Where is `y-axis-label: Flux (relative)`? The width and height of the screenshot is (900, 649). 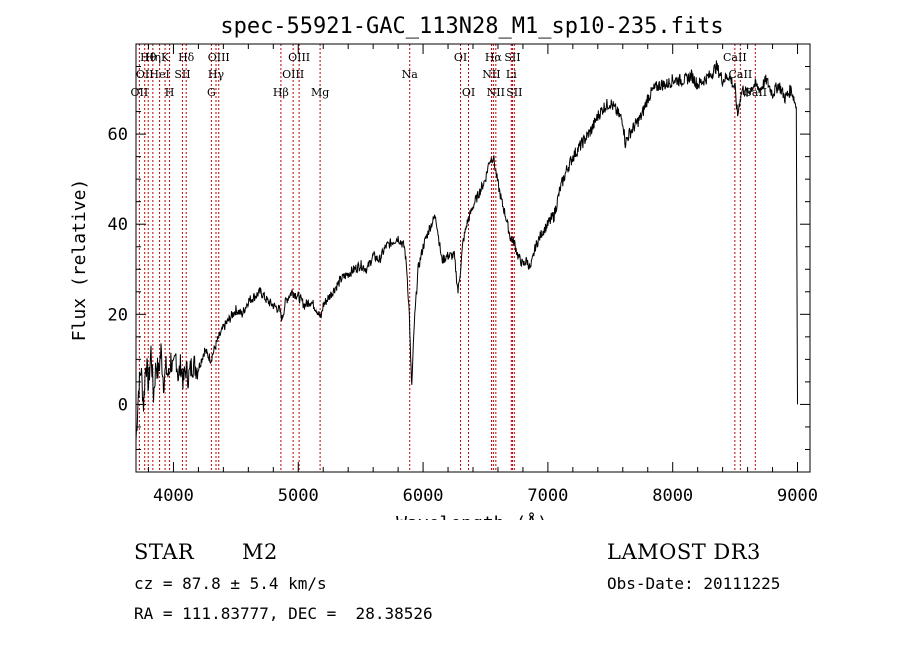 y-axis-label: Flux (relative) is located at coordinates (79, 260).